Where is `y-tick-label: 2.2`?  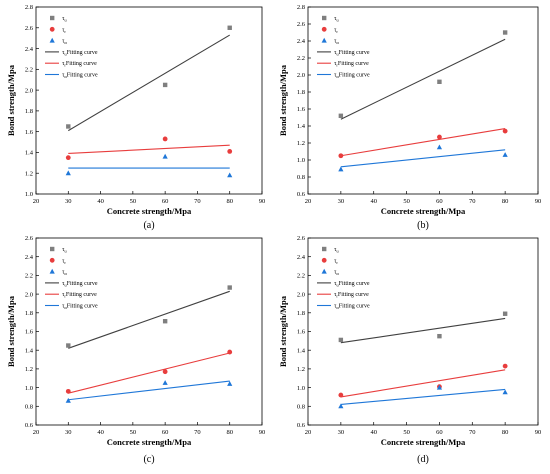
y-tick-label: 2.2 is located at coordinates (301, 58).